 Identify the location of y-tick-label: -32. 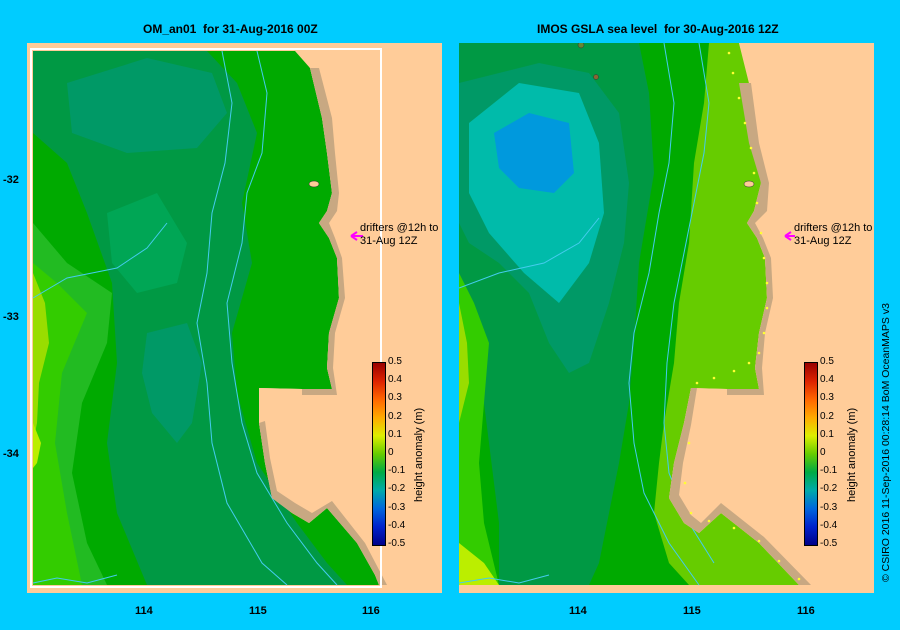
(11, 180).